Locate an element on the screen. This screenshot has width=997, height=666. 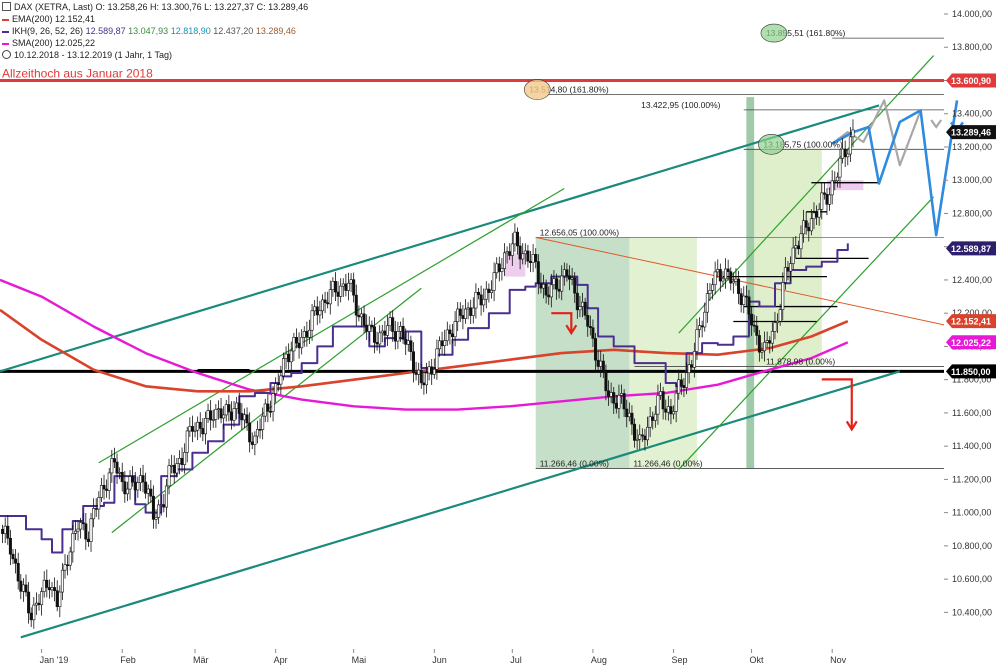
green-channel-line is located at coordinates (806, 194).